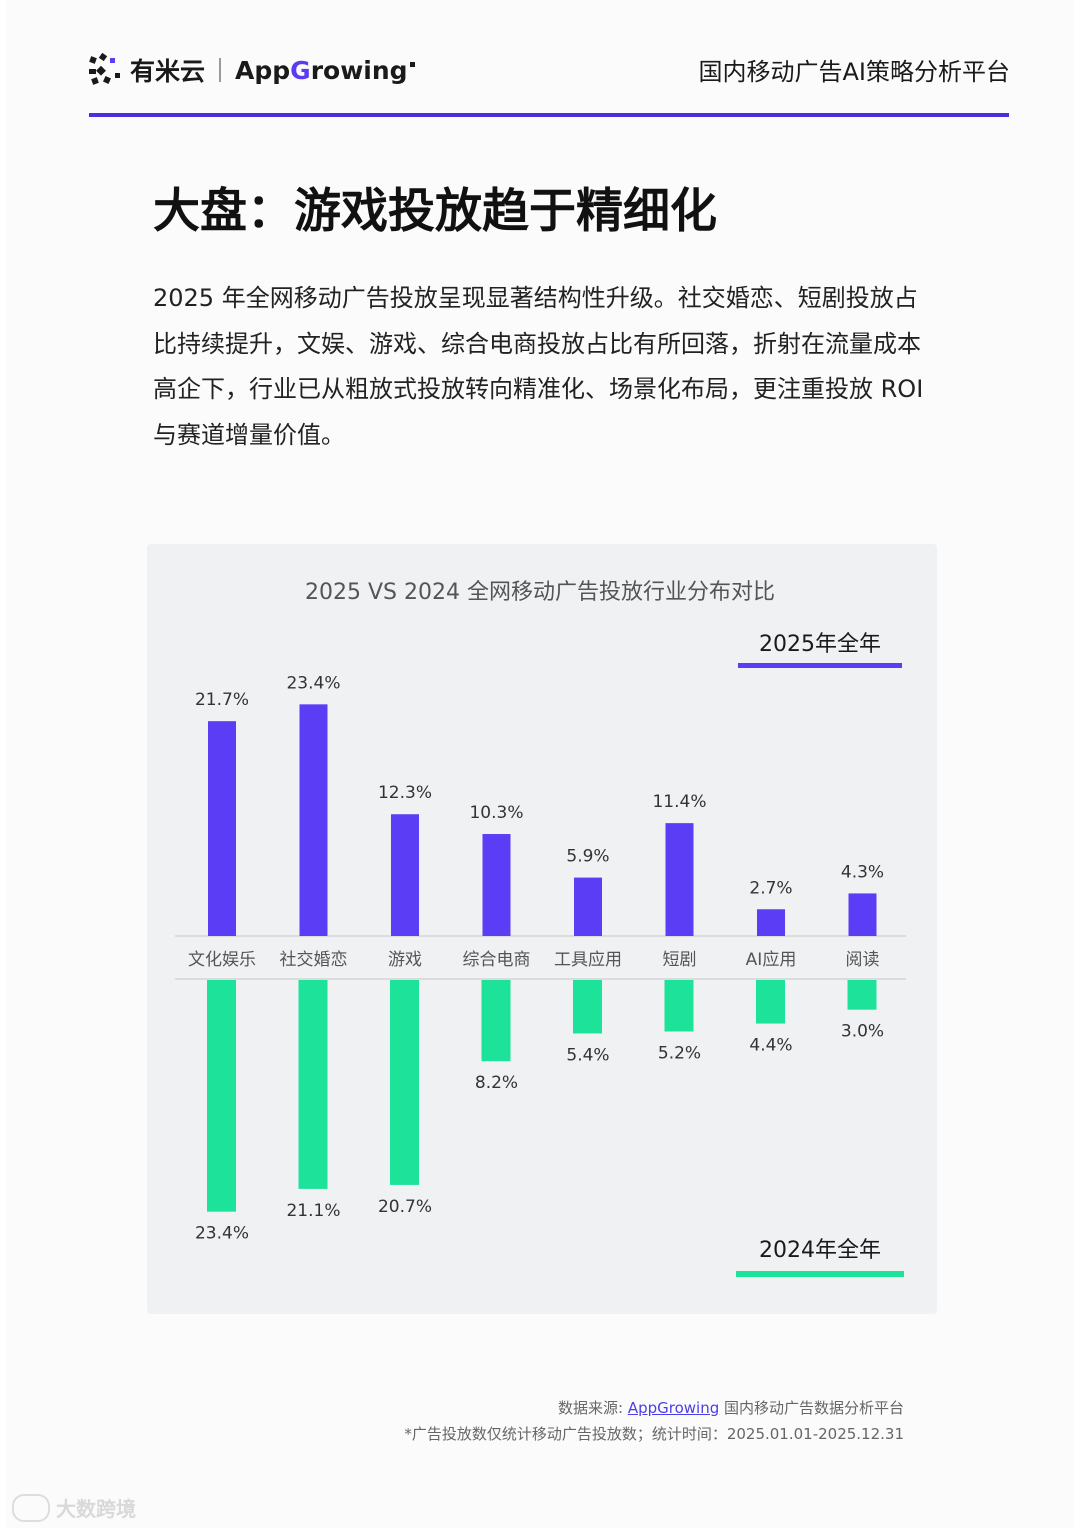 This screenshot has width=1080, height=1528. What do you see at coordinates (811, 1408) in the screenshot?
I see `source-description: 国内移动广告数据分析平台` at bounding box center [811, 1408].